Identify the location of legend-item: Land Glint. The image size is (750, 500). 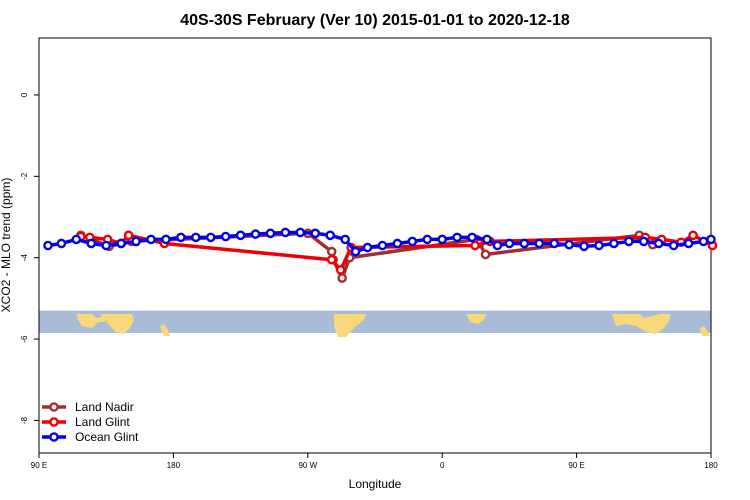
(86, 422).